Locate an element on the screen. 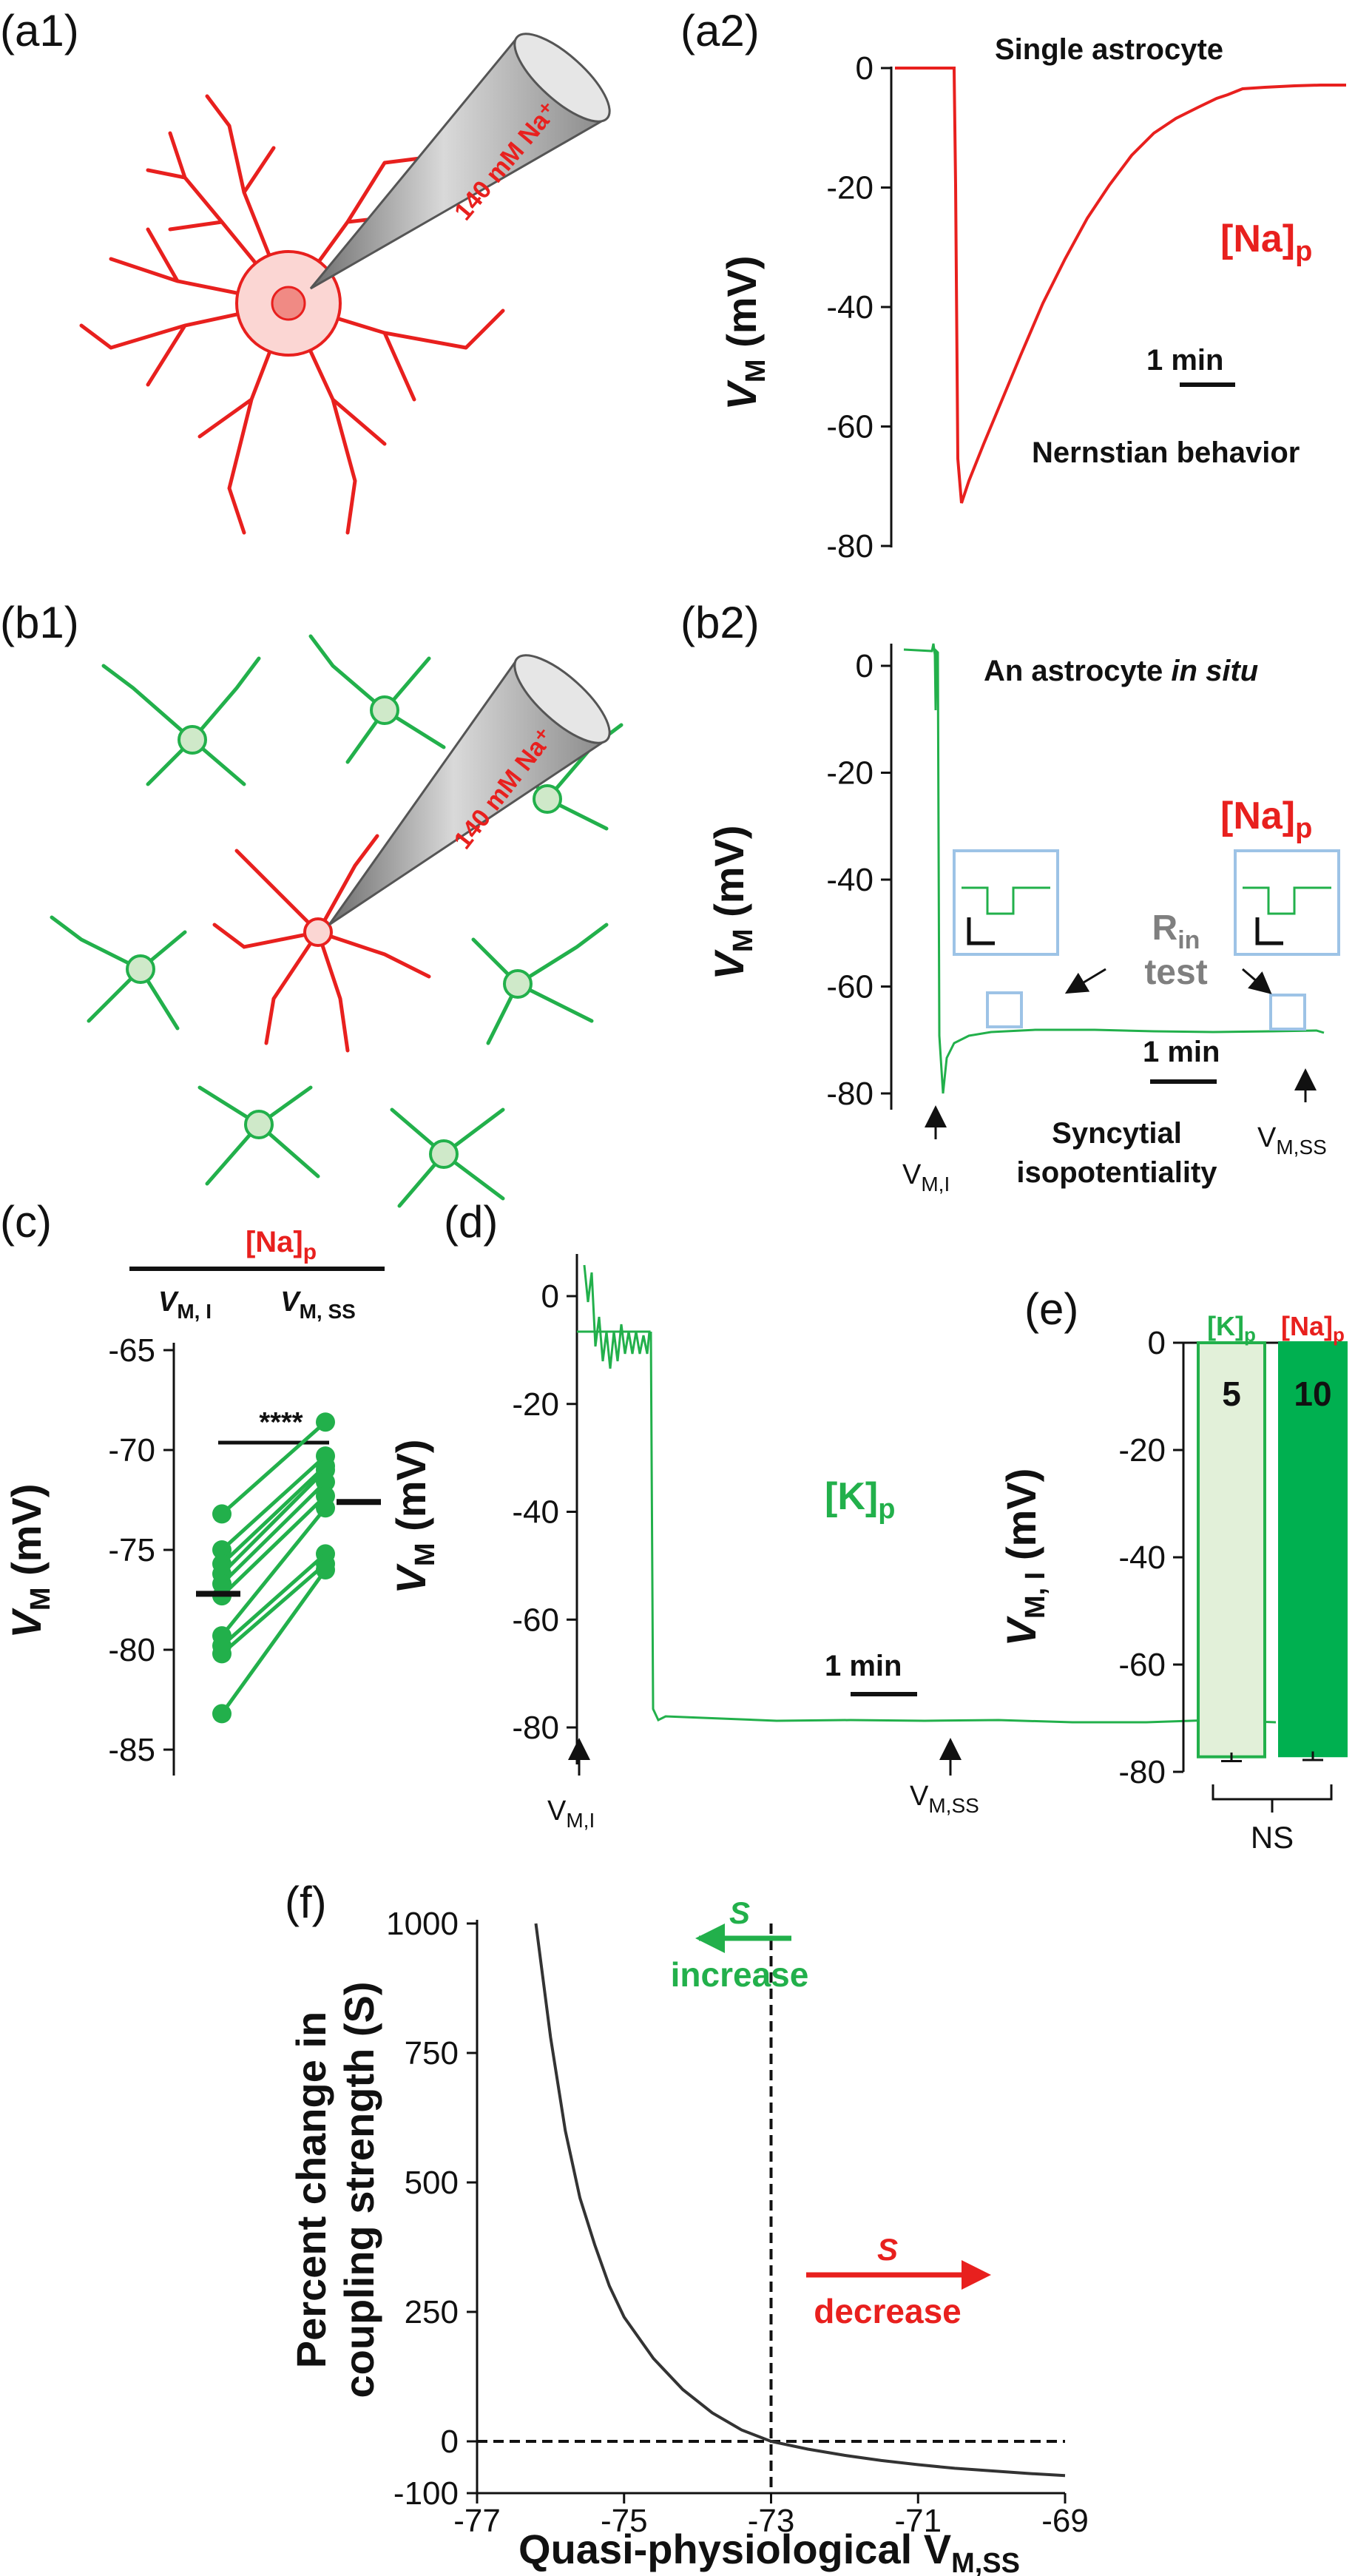 The height and width of the screenshot is (2576, 1355). arrow-increase-s: S is located at coordinates (739, 1912).